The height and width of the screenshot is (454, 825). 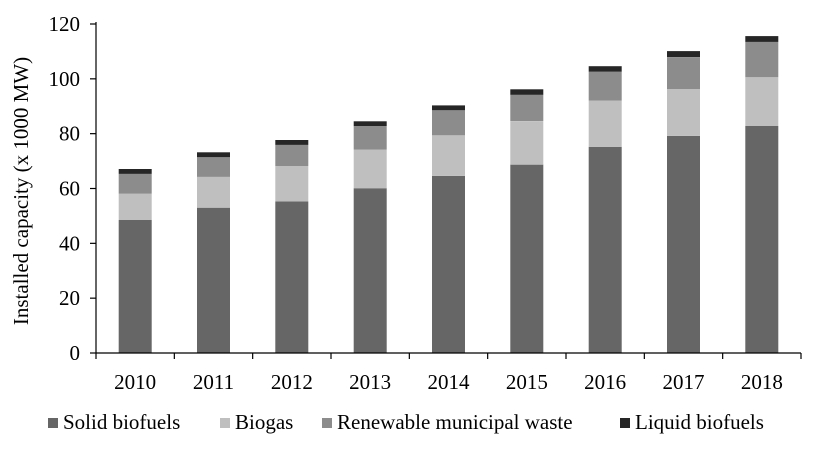 I want to click on x-tick-label-2012: 2012, so click(x=292, y=382).